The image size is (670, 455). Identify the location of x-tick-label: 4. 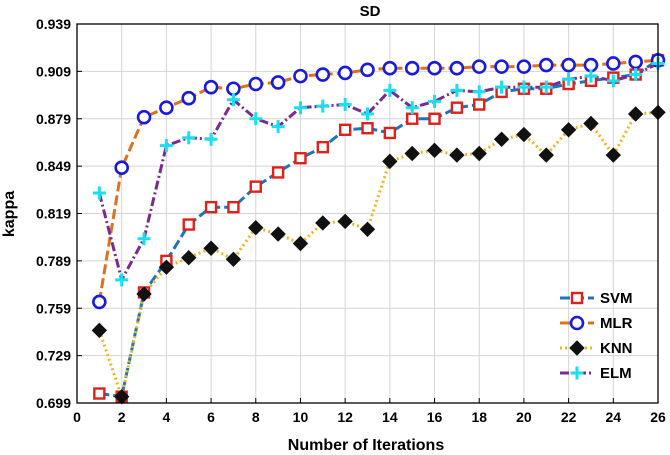
(166, 417).